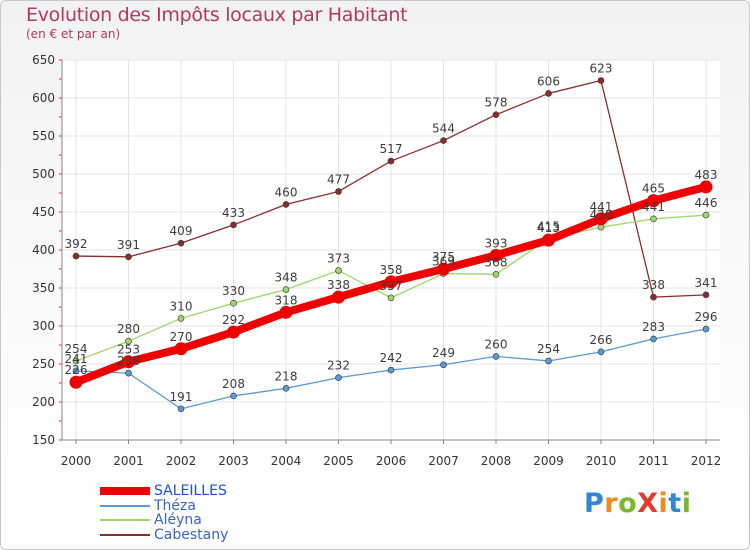  What do you see at coordinates (496, 344) in the screenshot?
I see `data-label-theza: 260` at bounding box center [496, 344].